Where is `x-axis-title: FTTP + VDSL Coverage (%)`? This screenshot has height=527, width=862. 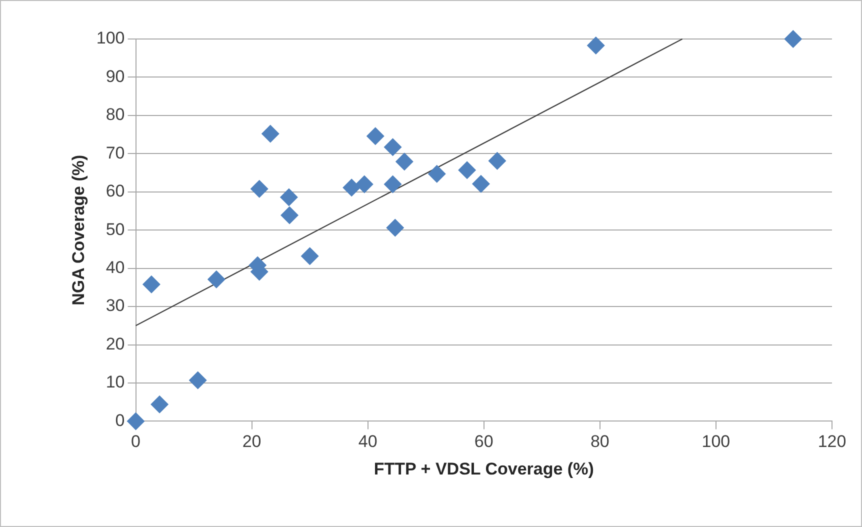 x-axis-title: FTTP + VDSL Coverage (%) is located at coordinates (484, 468).